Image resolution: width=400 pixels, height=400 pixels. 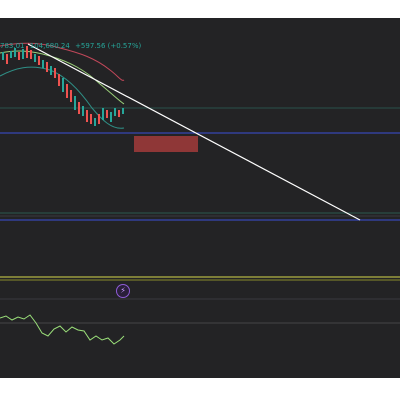 I want to click on red-zone-box, so click(x=166, y=144).